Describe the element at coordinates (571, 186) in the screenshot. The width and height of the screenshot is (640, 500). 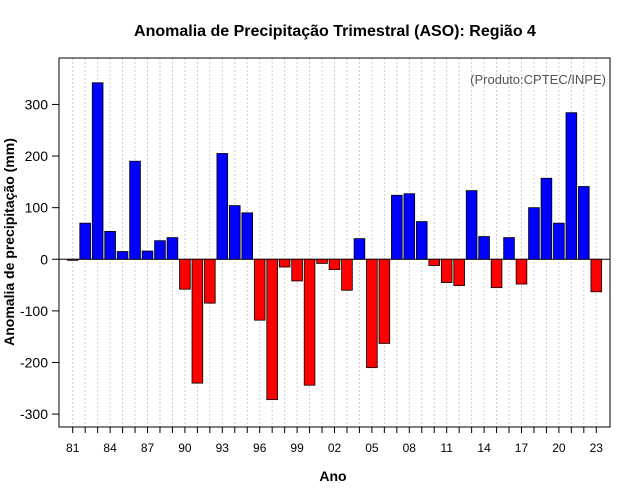
I see `bar-2021` at that location.